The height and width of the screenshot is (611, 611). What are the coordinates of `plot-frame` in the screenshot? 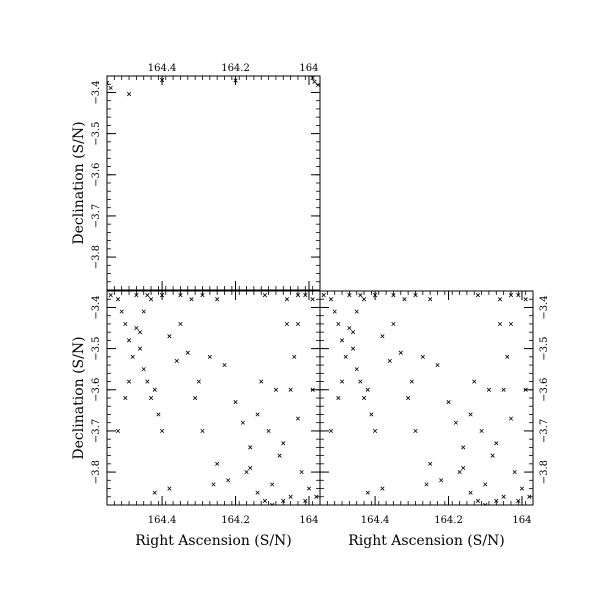 It's located at (213, 183).